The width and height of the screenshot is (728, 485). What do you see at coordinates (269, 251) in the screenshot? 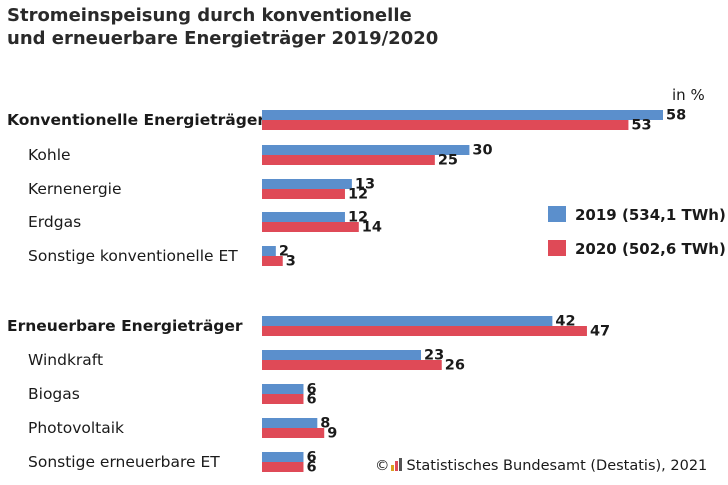
I see `bar-2019-sonstige-konventionelle-et` at bounding box center [269, 251].